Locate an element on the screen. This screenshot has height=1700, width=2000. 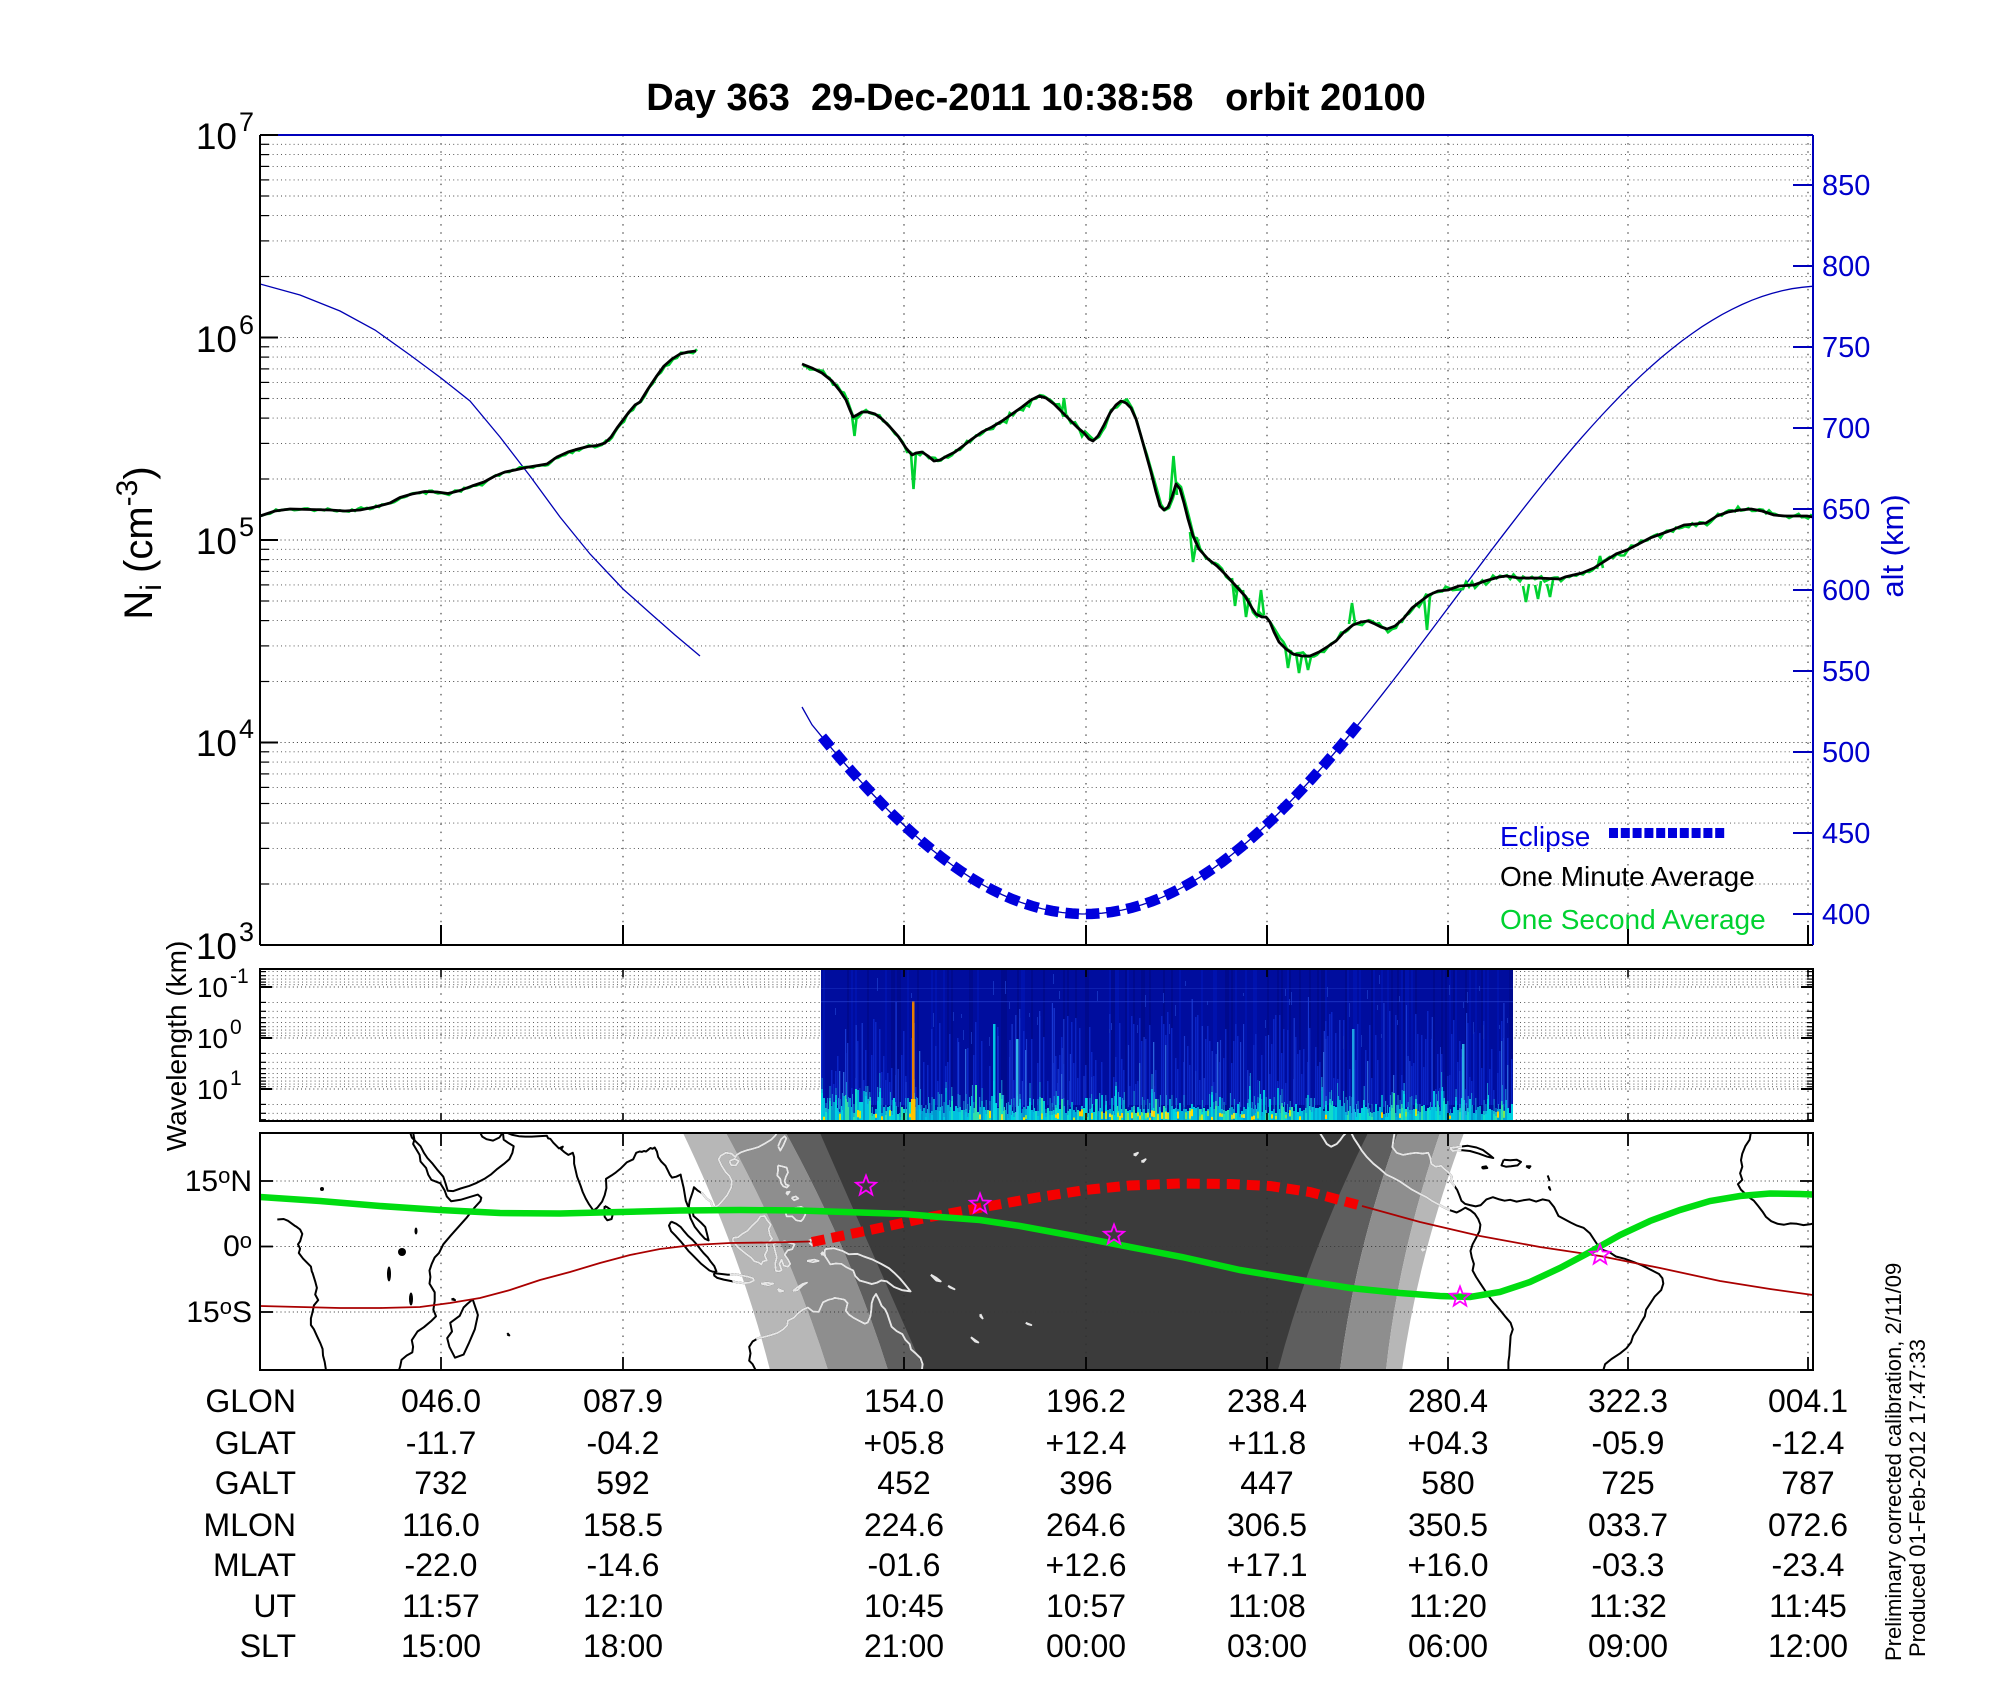
svg-text: GALT is located at coordinates (255, 1483).